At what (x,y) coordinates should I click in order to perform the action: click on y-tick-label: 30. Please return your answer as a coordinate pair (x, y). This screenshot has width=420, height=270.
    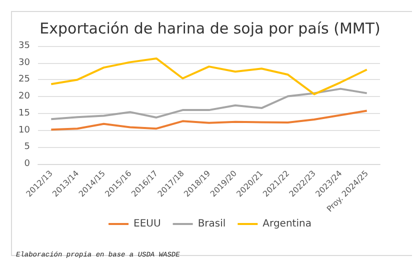
    Looking at the image, I should click on (24, 63).